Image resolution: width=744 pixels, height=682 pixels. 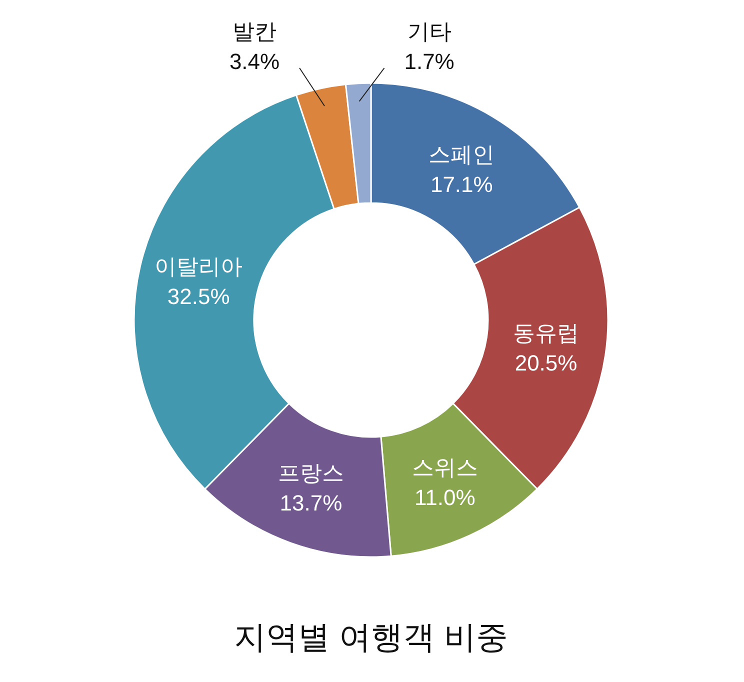 What do you see at coordinates (445, 497) in the screenshot?
I see `data-label: 11.0%` at bounding box center [445, 497].